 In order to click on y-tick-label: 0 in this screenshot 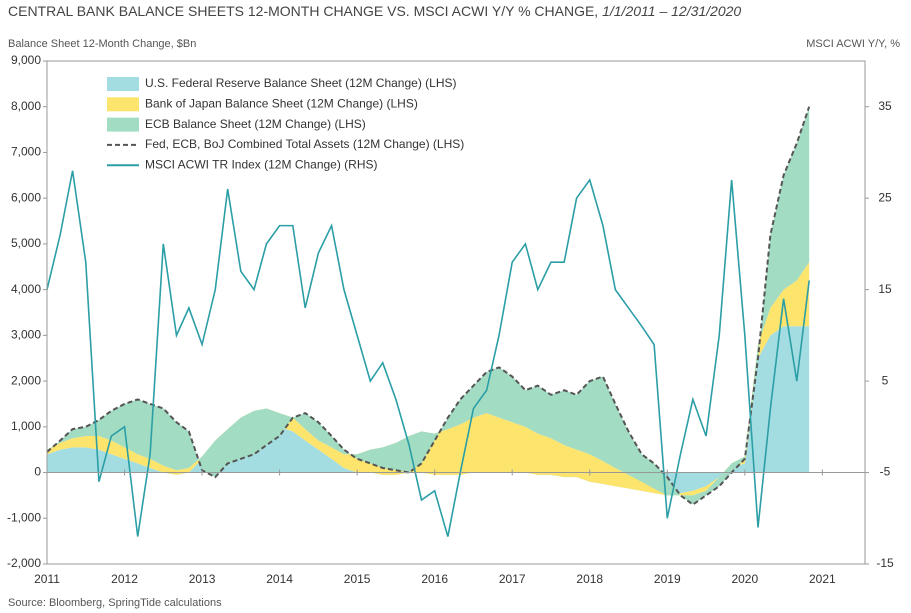, I will do `click(37, 472)`.